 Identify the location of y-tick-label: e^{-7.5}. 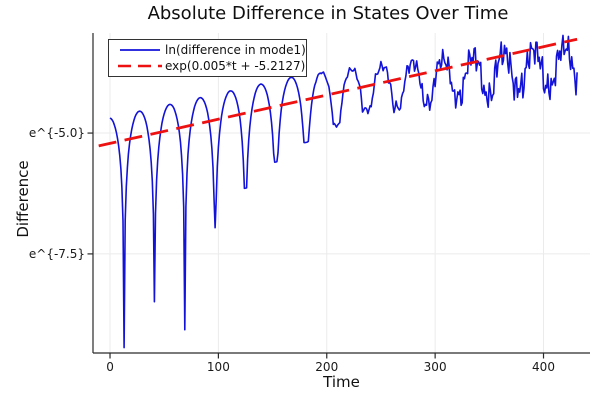
(57, 254).